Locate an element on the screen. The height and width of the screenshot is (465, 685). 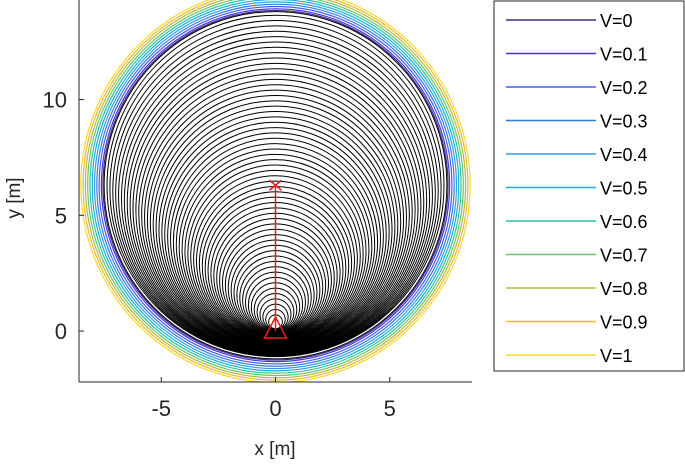
y-tick-label: 10 is located at coordinates (55, 100).